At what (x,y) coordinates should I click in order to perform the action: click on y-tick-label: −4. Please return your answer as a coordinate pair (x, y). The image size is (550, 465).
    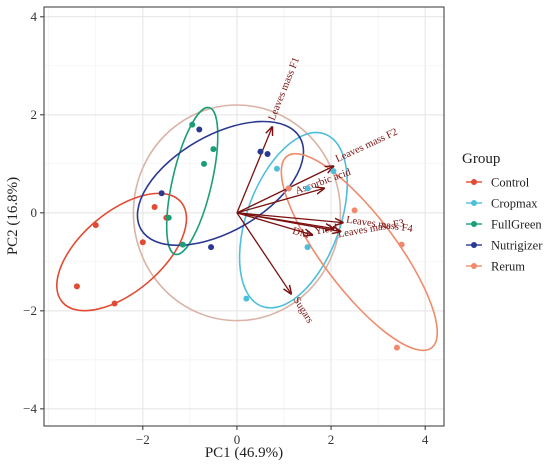
    Looking at the image, I should click on (30, 408).